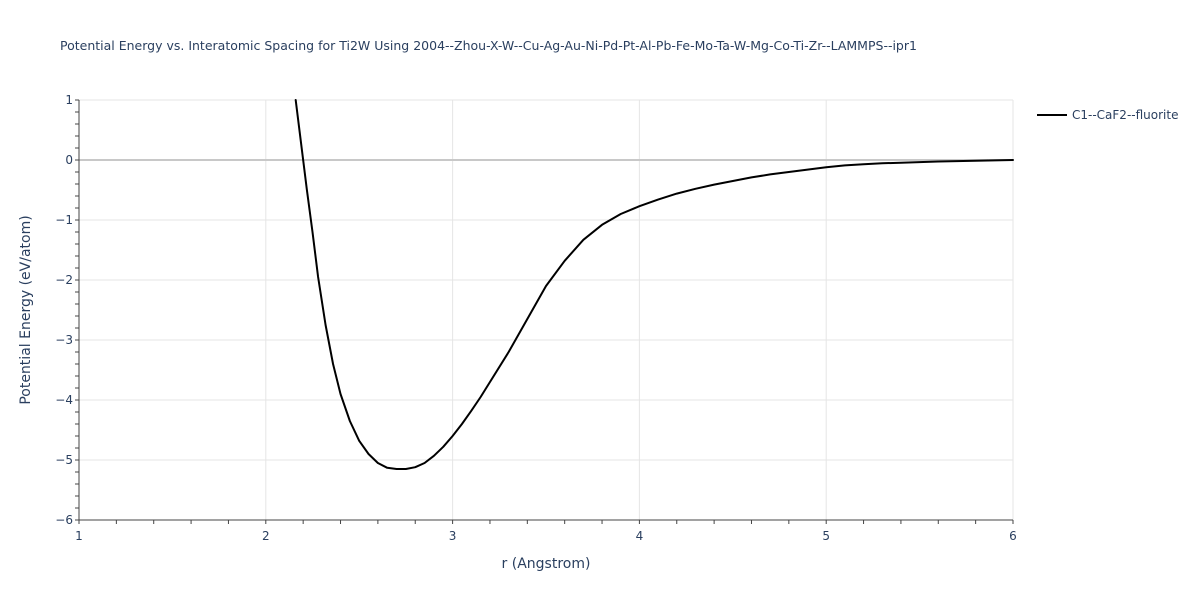 The image size is (1200, 600). Describe the element at coordinates (64, 520) in the screenshot. I see `y-tick-label: −6` at that location.